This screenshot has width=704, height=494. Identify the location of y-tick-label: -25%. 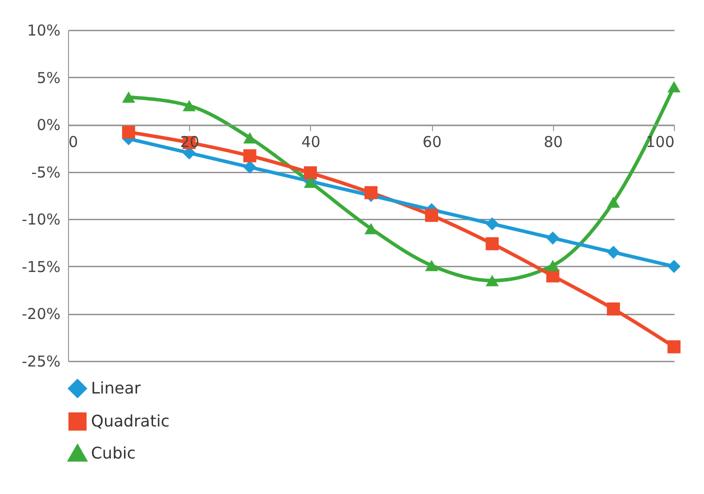
(41, 361).